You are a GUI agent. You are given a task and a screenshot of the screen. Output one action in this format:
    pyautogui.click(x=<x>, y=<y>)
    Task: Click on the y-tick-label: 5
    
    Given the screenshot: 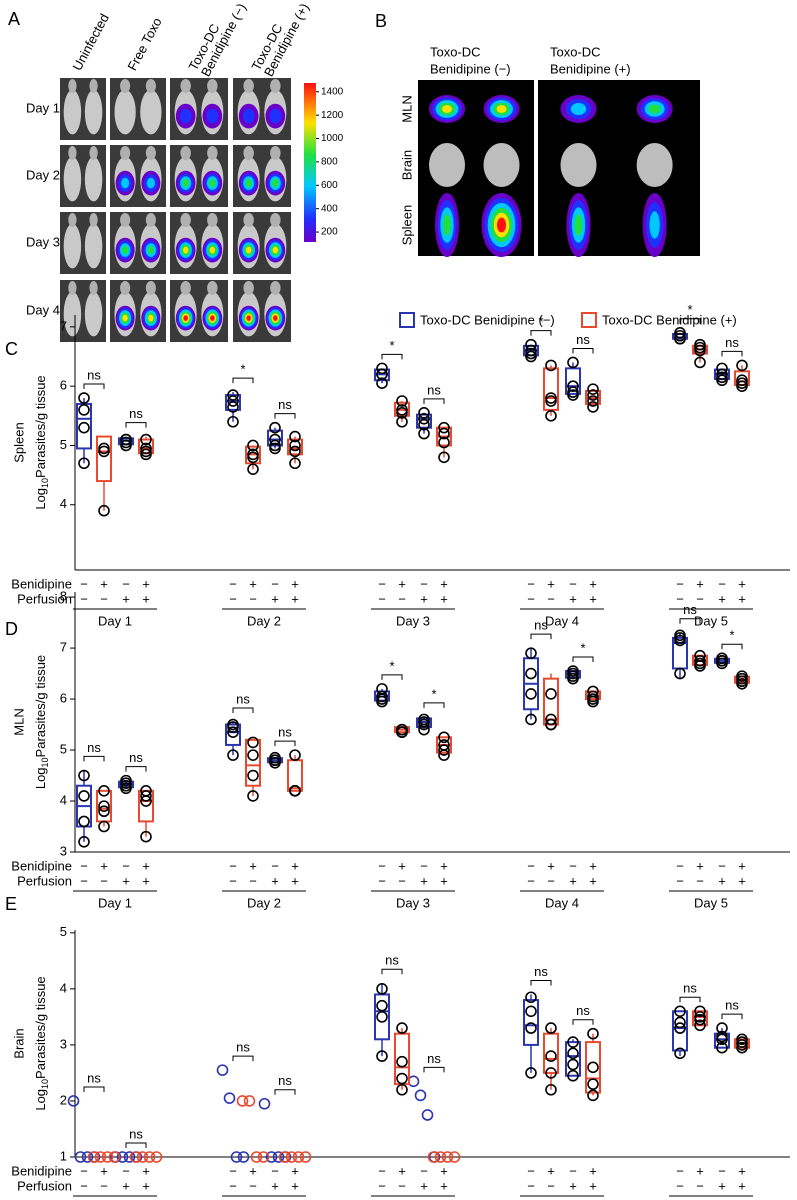 What is the action you would take?
    pyautogui.click(x=63, y=444)
    